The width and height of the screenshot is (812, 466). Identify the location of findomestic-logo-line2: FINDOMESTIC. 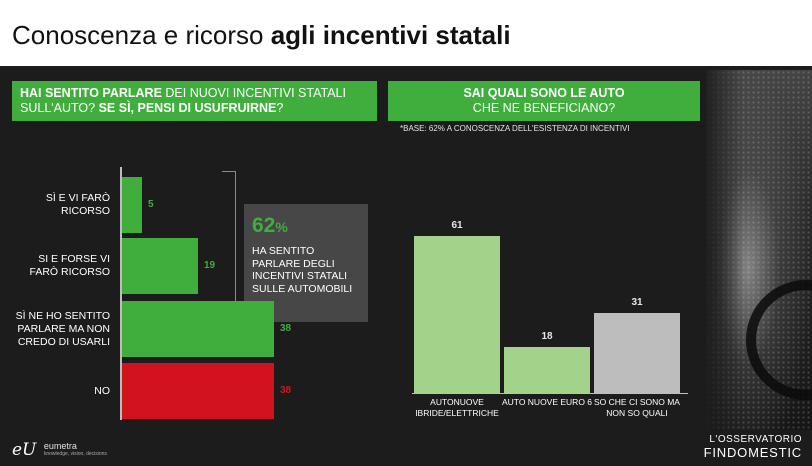
(752, 452).